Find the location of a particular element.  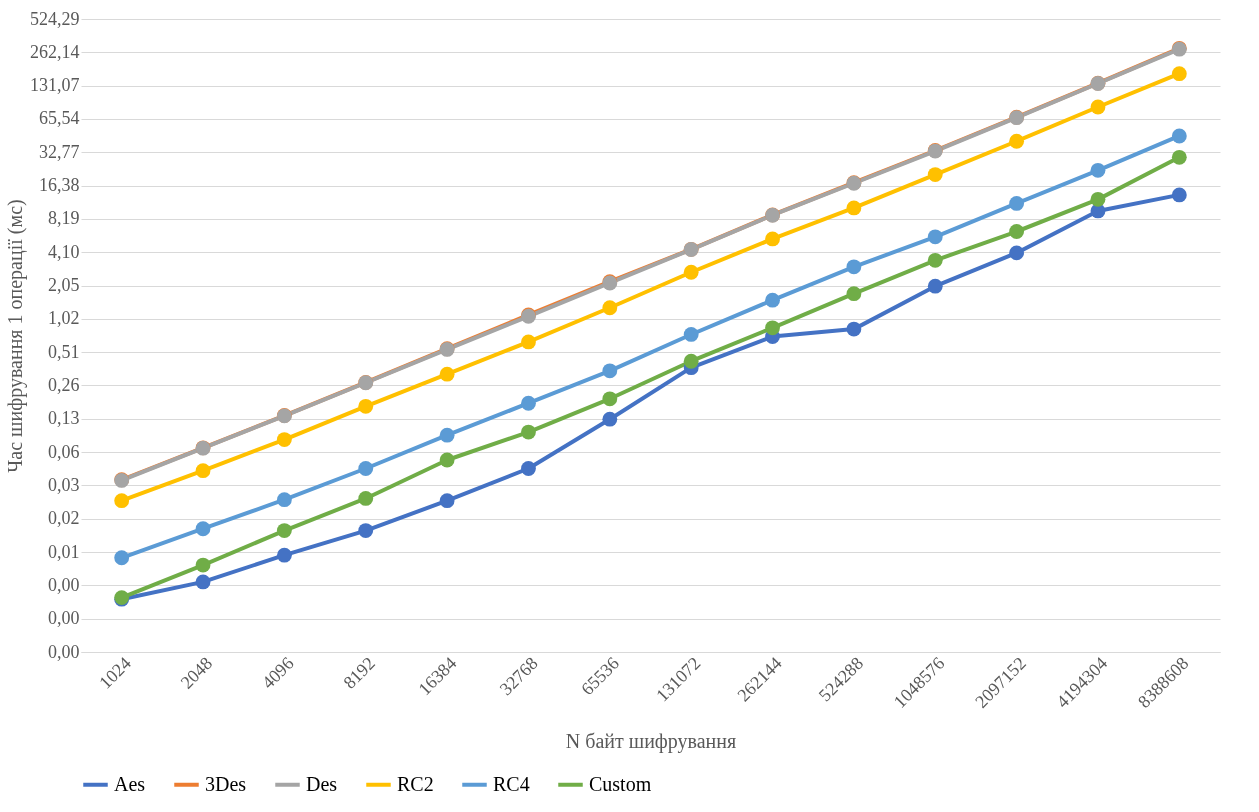

legend-label: RC2 is located at coordinates (415, 783).